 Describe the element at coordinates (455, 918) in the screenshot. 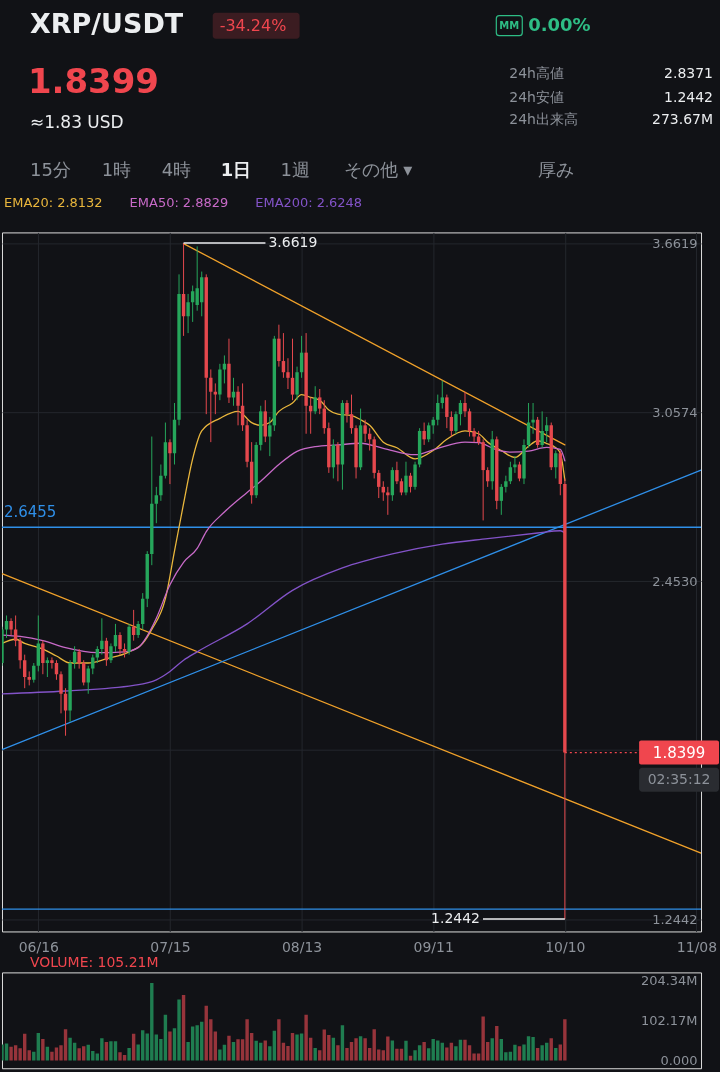

I see `annotation: 1.2442` at that location.